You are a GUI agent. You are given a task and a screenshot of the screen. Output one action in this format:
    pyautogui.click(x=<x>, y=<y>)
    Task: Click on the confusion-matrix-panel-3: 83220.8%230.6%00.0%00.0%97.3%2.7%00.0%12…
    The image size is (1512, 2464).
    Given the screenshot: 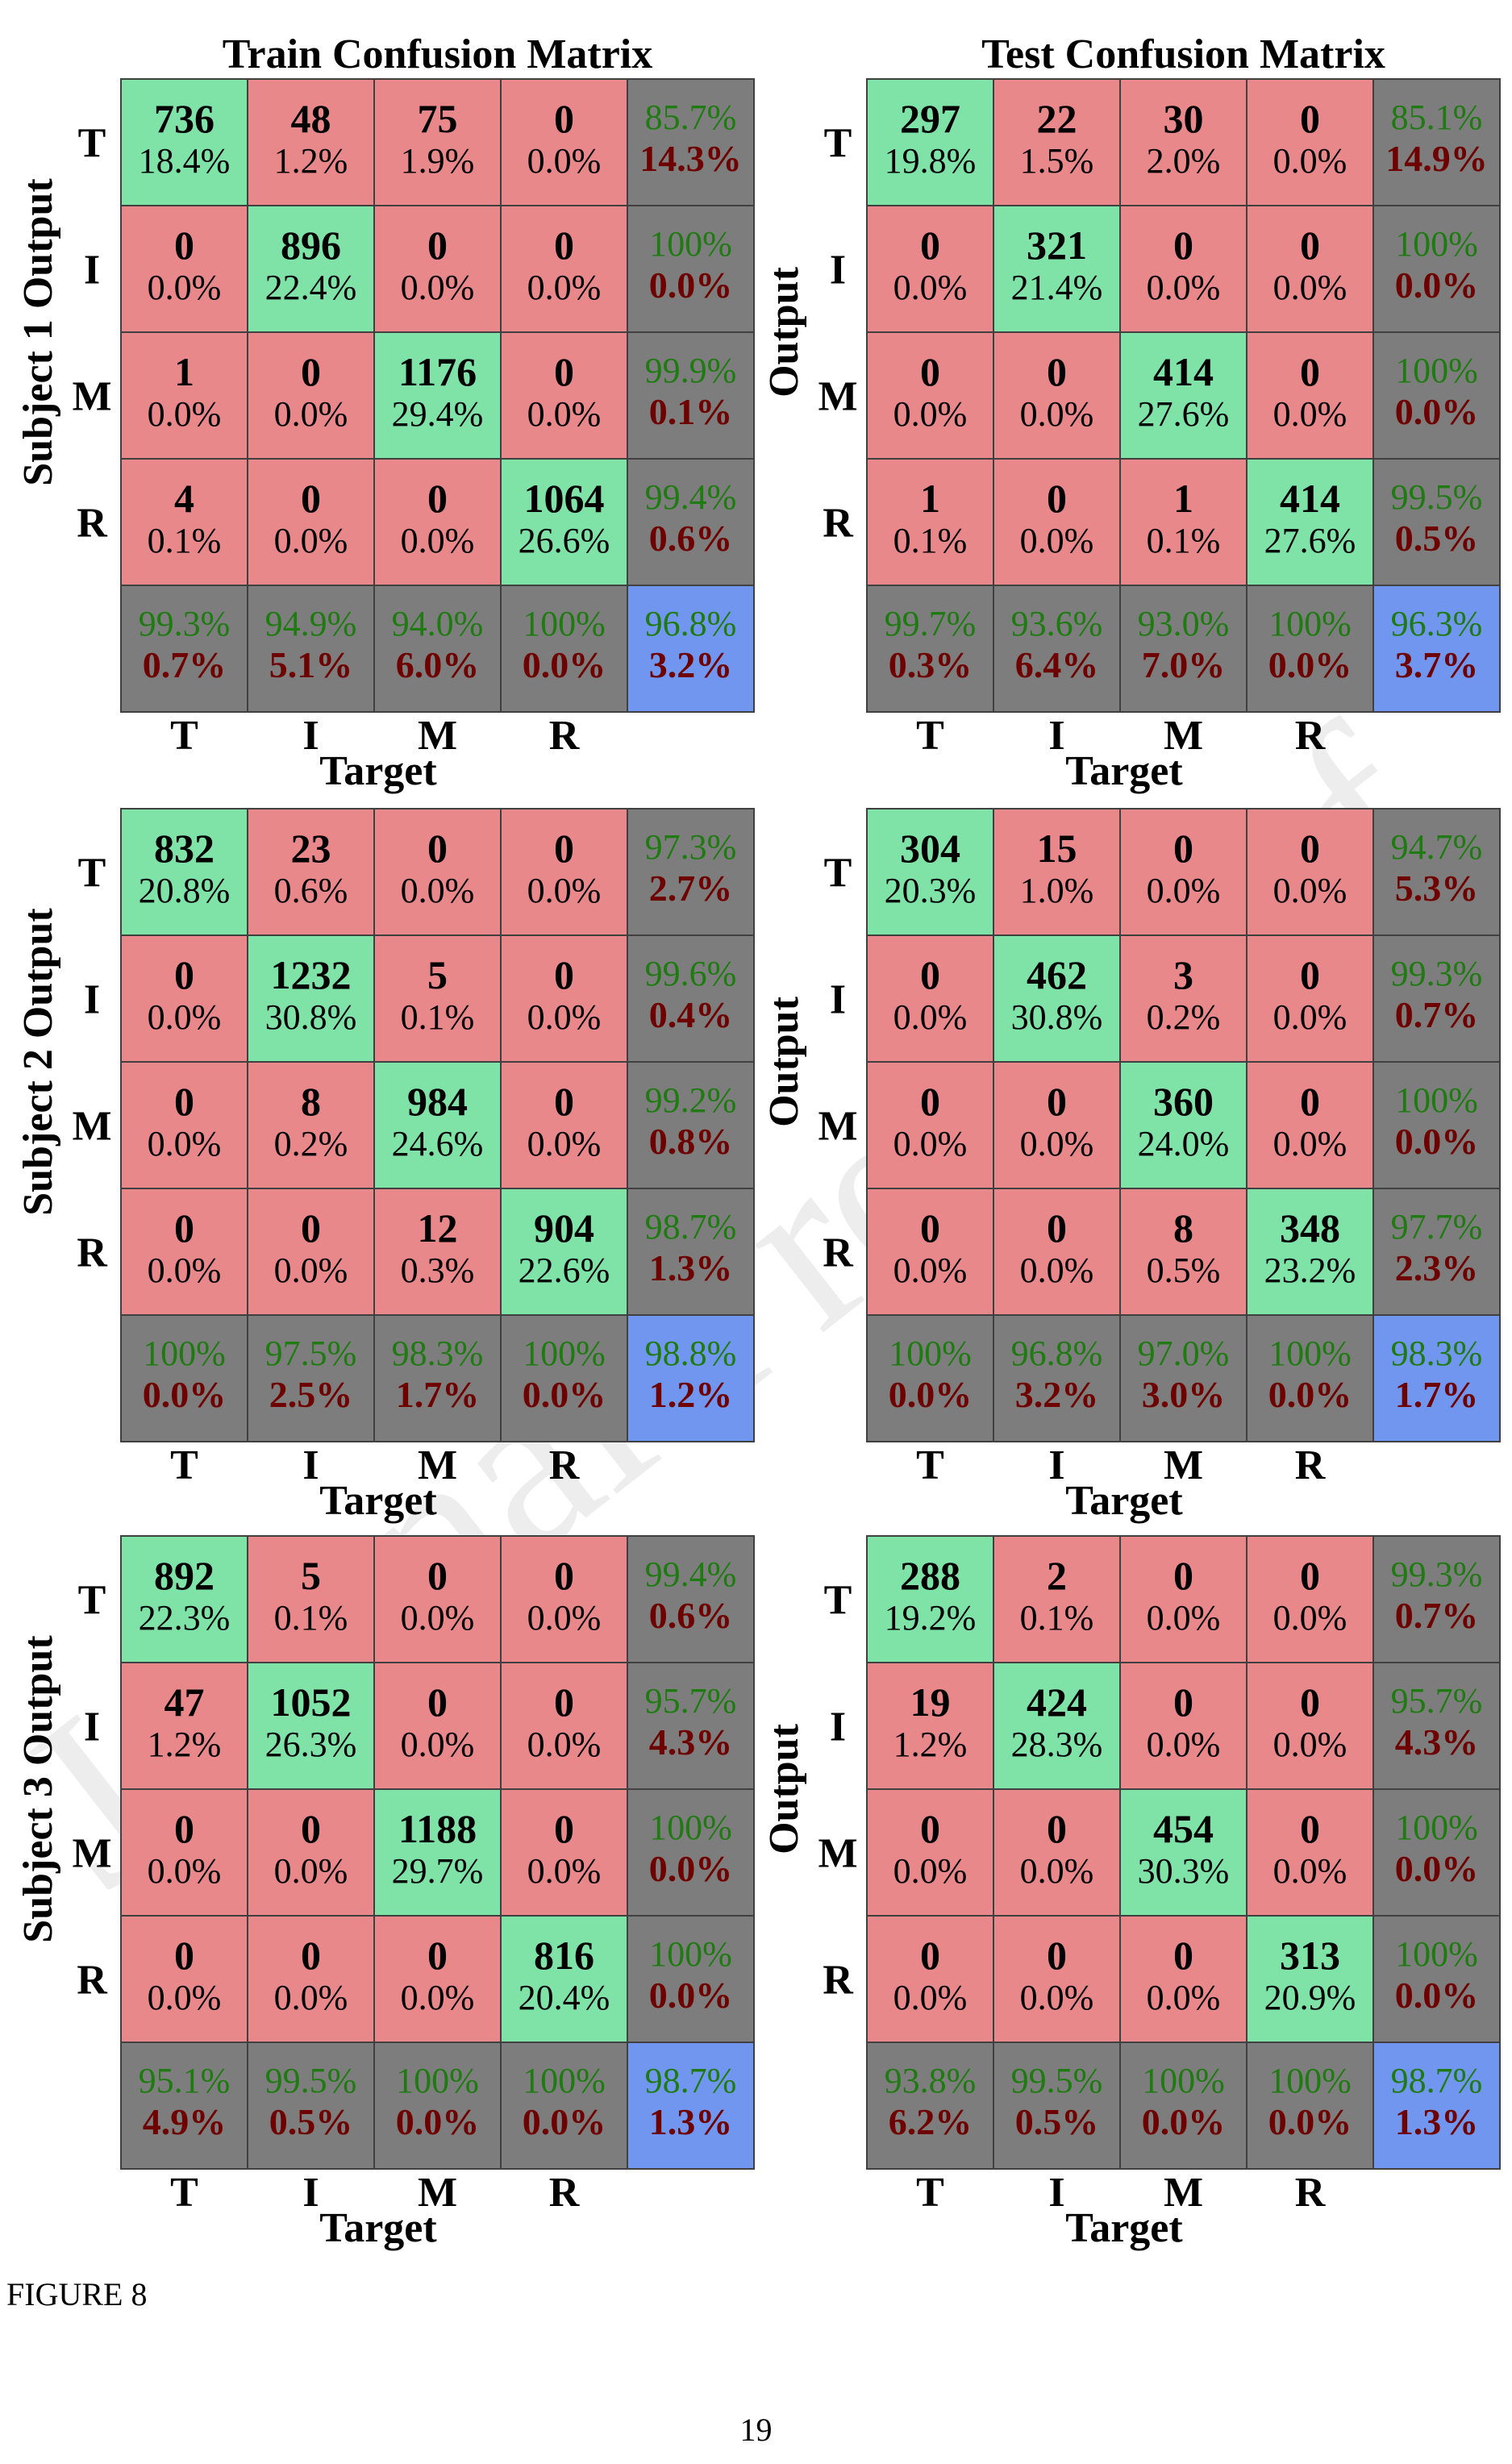 What is the action you would take?
    pyautogui.click(x=385, y=1166)
    